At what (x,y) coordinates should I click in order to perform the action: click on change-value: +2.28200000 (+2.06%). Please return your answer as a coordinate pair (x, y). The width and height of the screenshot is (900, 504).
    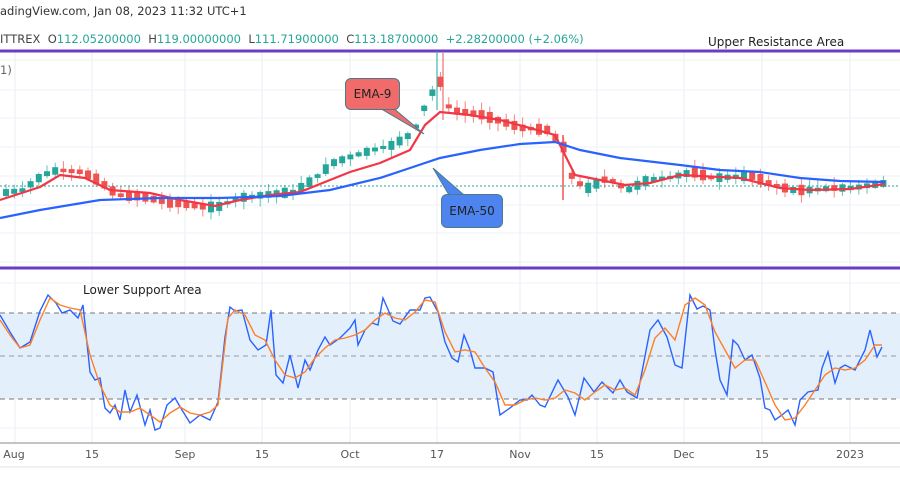
    Looking at the image, I should click on (514, 39).